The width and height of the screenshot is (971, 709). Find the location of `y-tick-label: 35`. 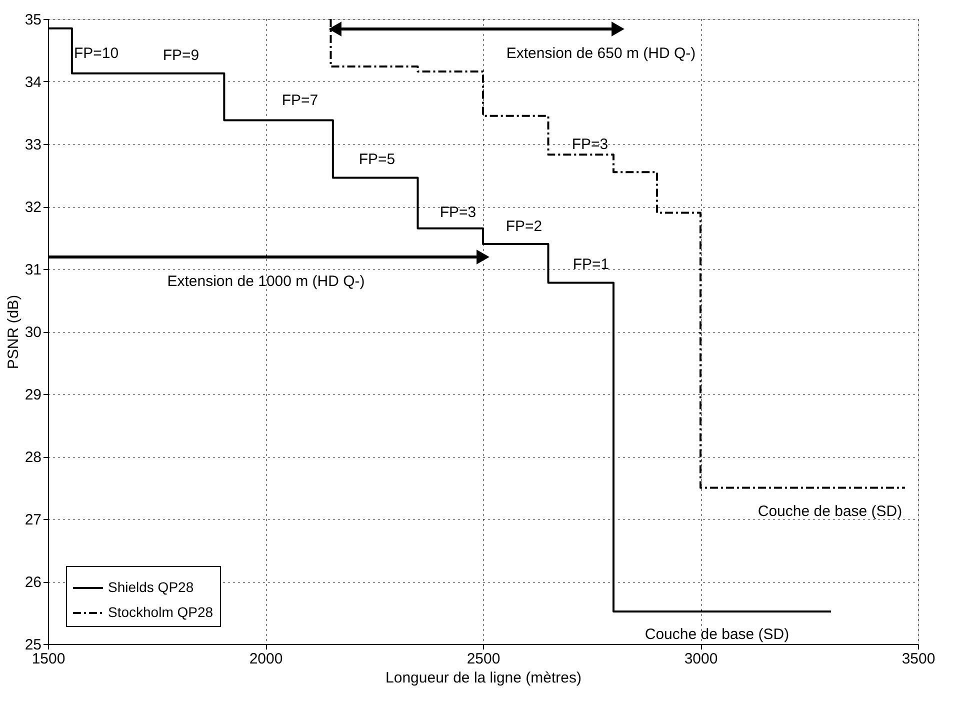

y-tick-label: 35 is located at coordinates (33, 20).